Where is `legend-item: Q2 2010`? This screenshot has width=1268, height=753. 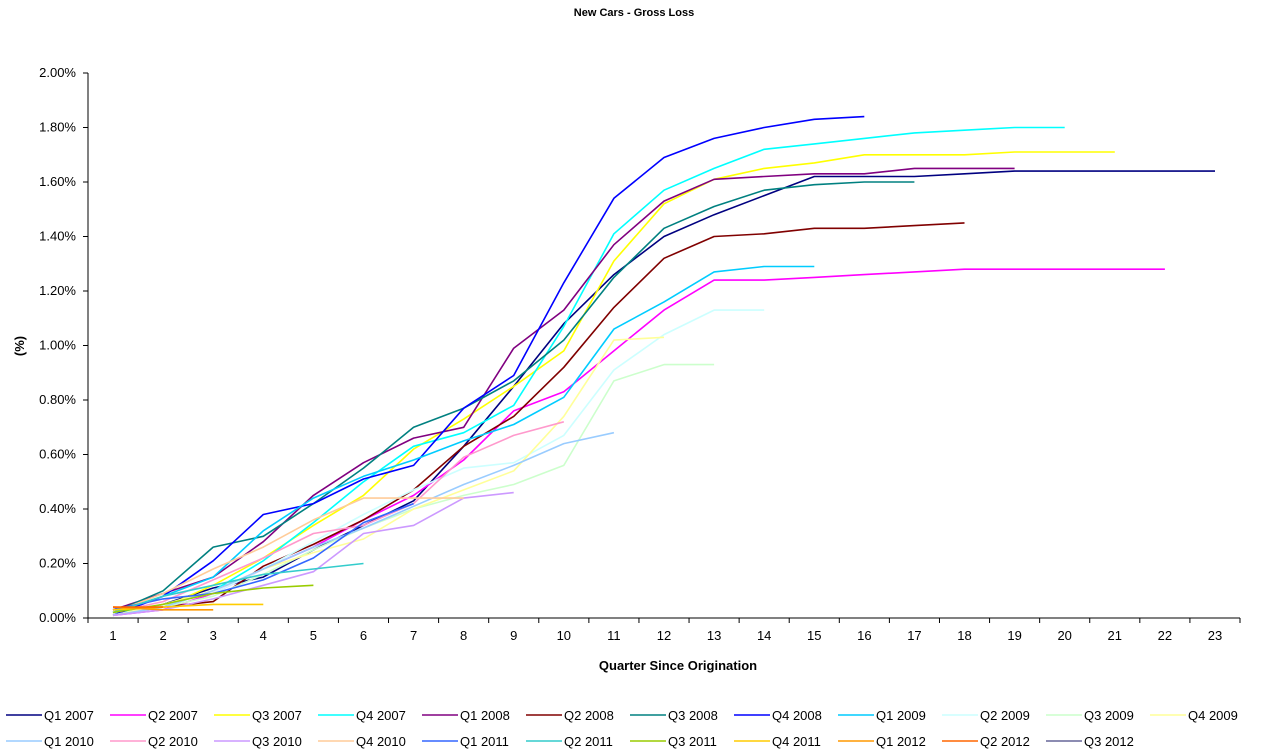
legend-item: Q2 2010 is located at coordinates (154, 741).